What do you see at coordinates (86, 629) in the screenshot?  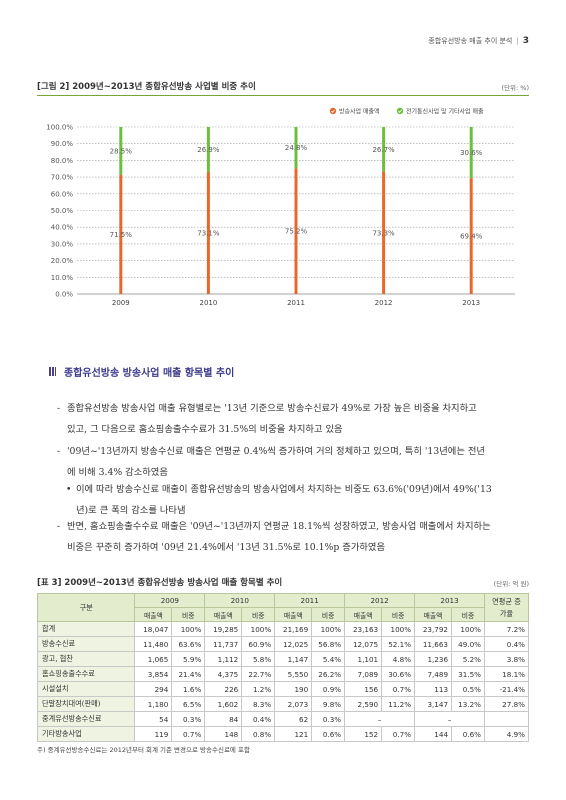 I see `row-label: 합계` at bounding box center [86, 629].